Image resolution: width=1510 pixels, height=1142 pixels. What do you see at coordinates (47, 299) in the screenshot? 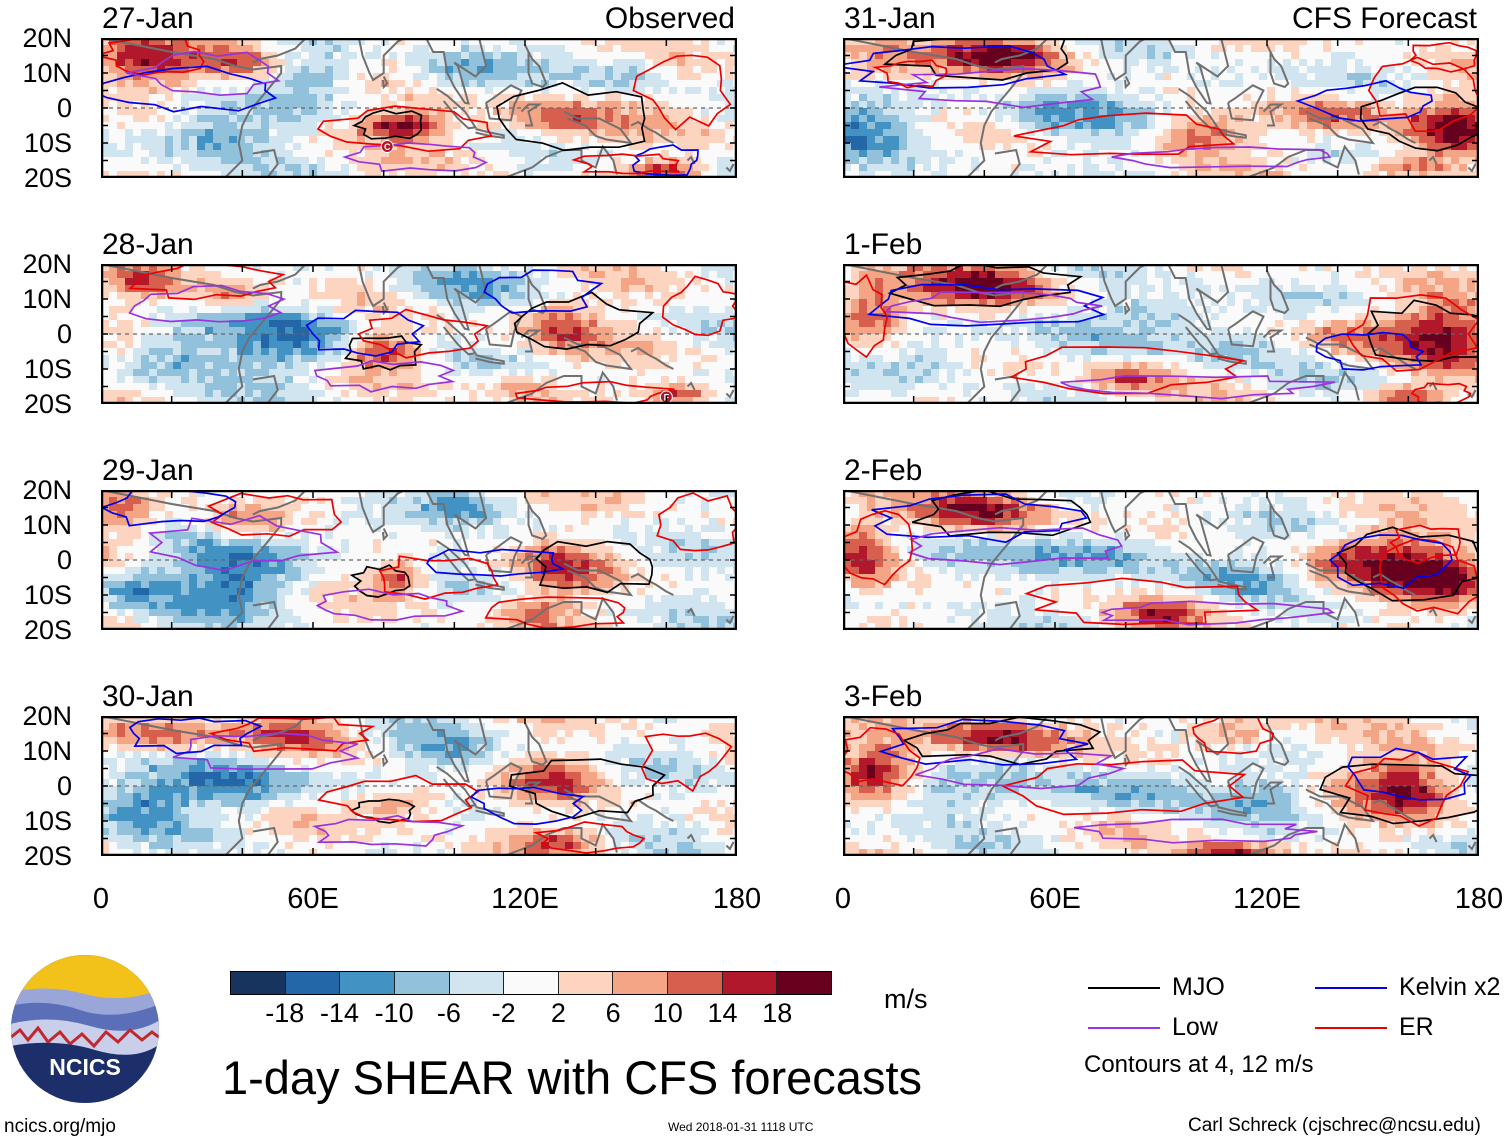
I see `lat-tick-label: 10N` at bounding box center [47, 299].